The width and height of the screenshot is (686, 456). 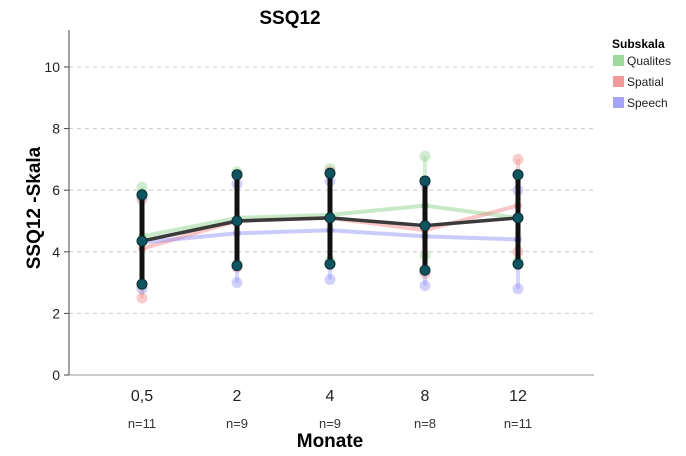 What do you see at coordinates (56, 221) in the screenshot?
I see `y-ticks: 0 2 4 6 8 10` at bounding box center [56, 221].